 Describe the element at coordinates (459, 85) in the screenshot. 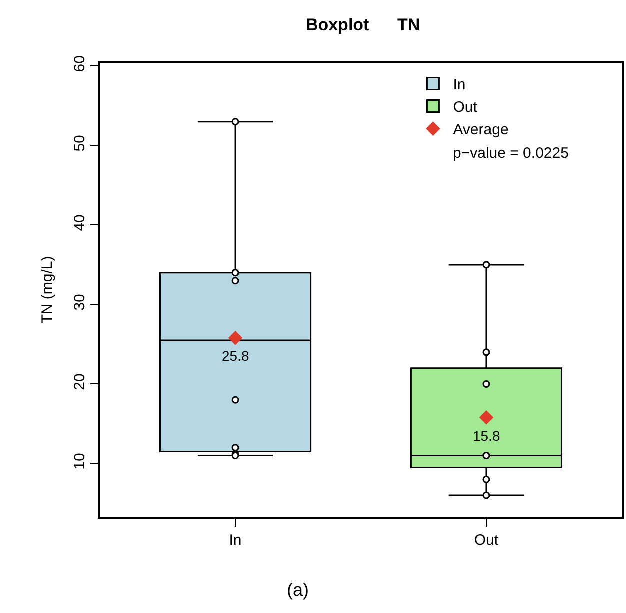

I see `legend-label: In` at that location.